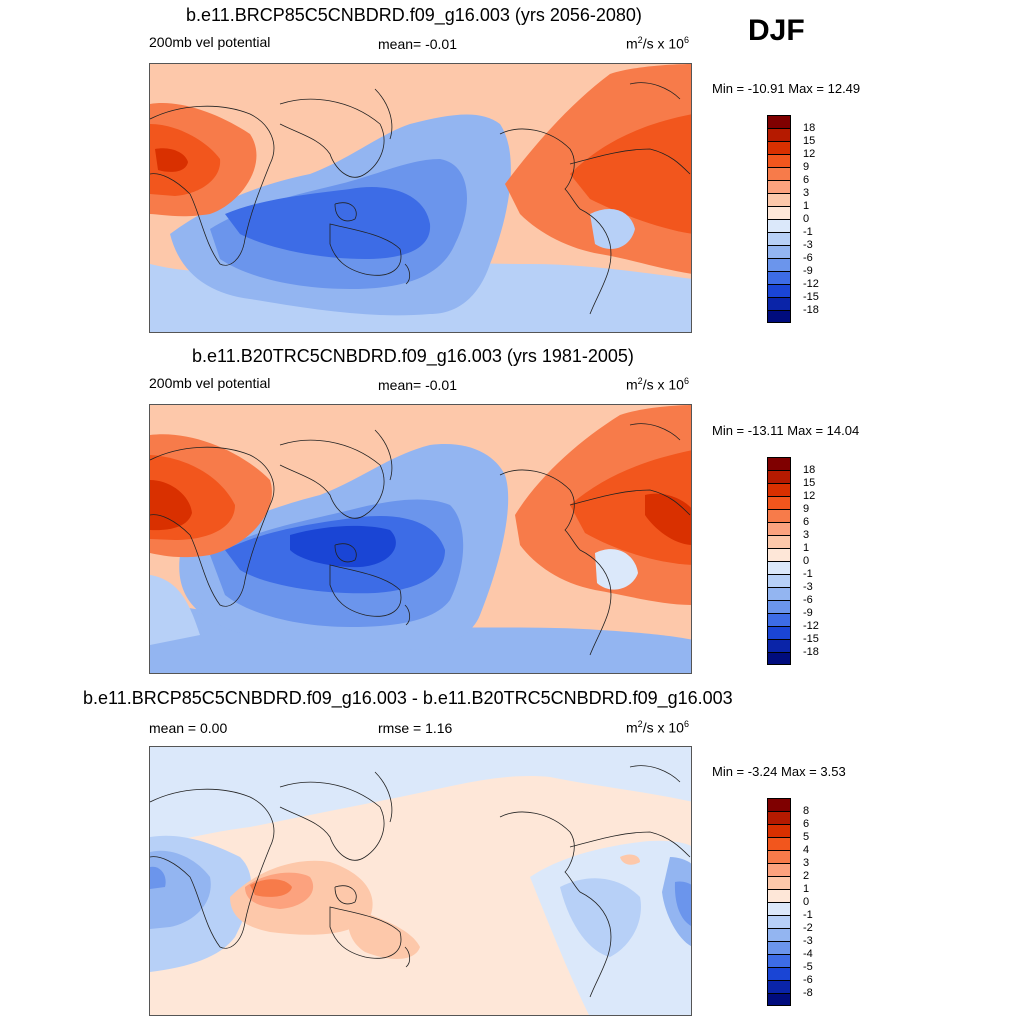 The height and width of the screenshot is (1024, 1024). I want to click on panel-2-units: m2/s x 106, so click(657, 384).